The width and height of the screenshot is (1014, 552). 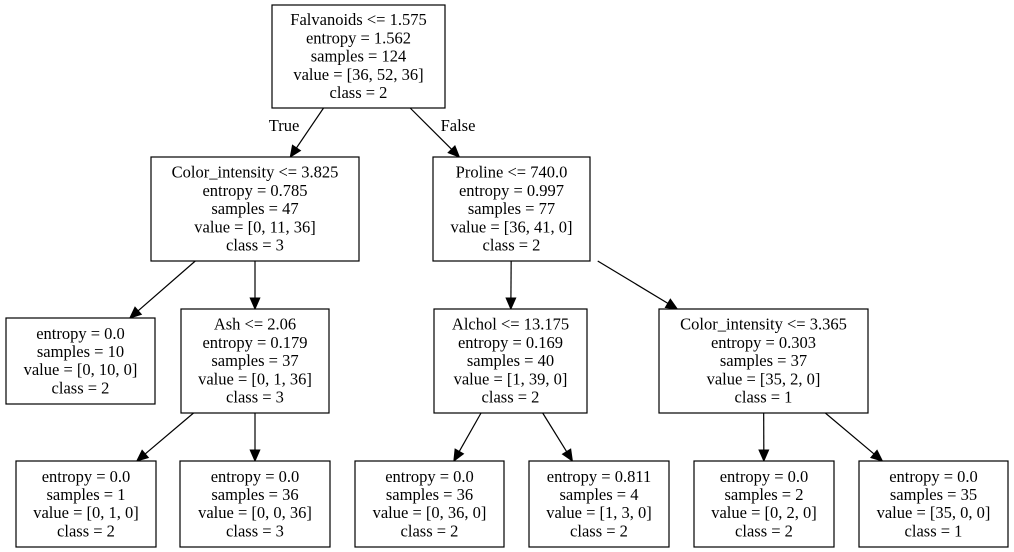 What do you see at coordinates (429, 494) in the screenshot?
I see `node-text-line: samples = 36` at bounding box center [429, 494].